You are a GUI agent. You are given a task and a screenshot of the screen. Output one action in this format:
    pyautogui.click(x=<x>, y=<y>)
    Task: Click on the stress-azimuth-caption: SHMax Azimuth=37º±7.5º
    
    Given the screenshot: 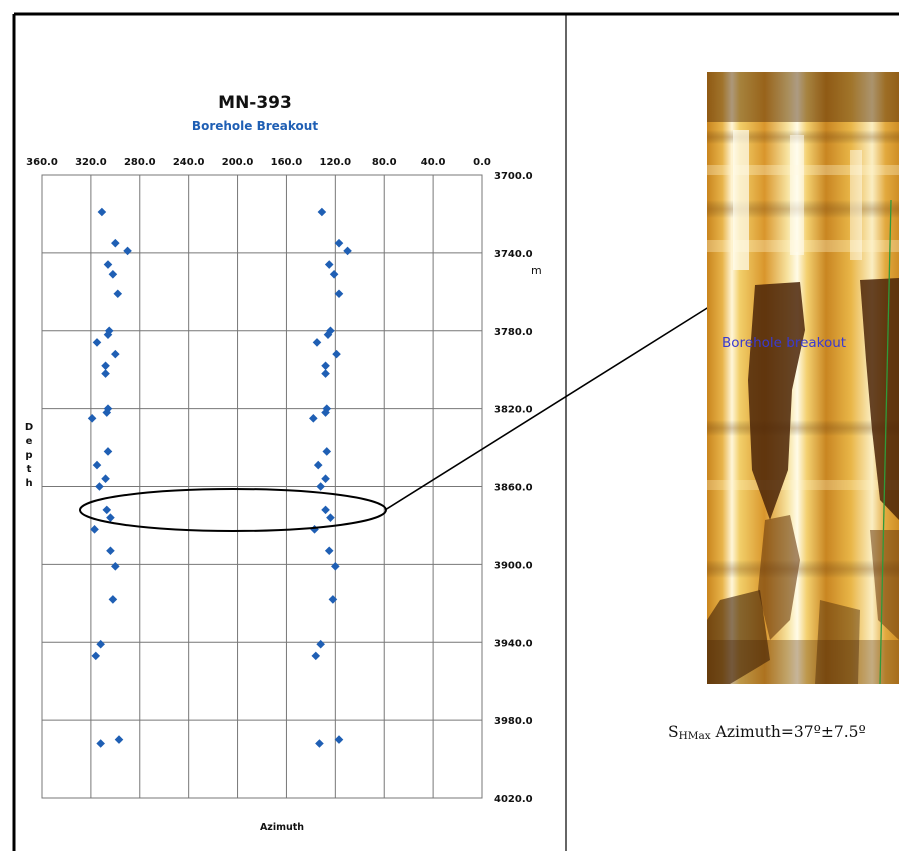 What is the action you would take?
    pyautogui.click(x=767, y=732)
    